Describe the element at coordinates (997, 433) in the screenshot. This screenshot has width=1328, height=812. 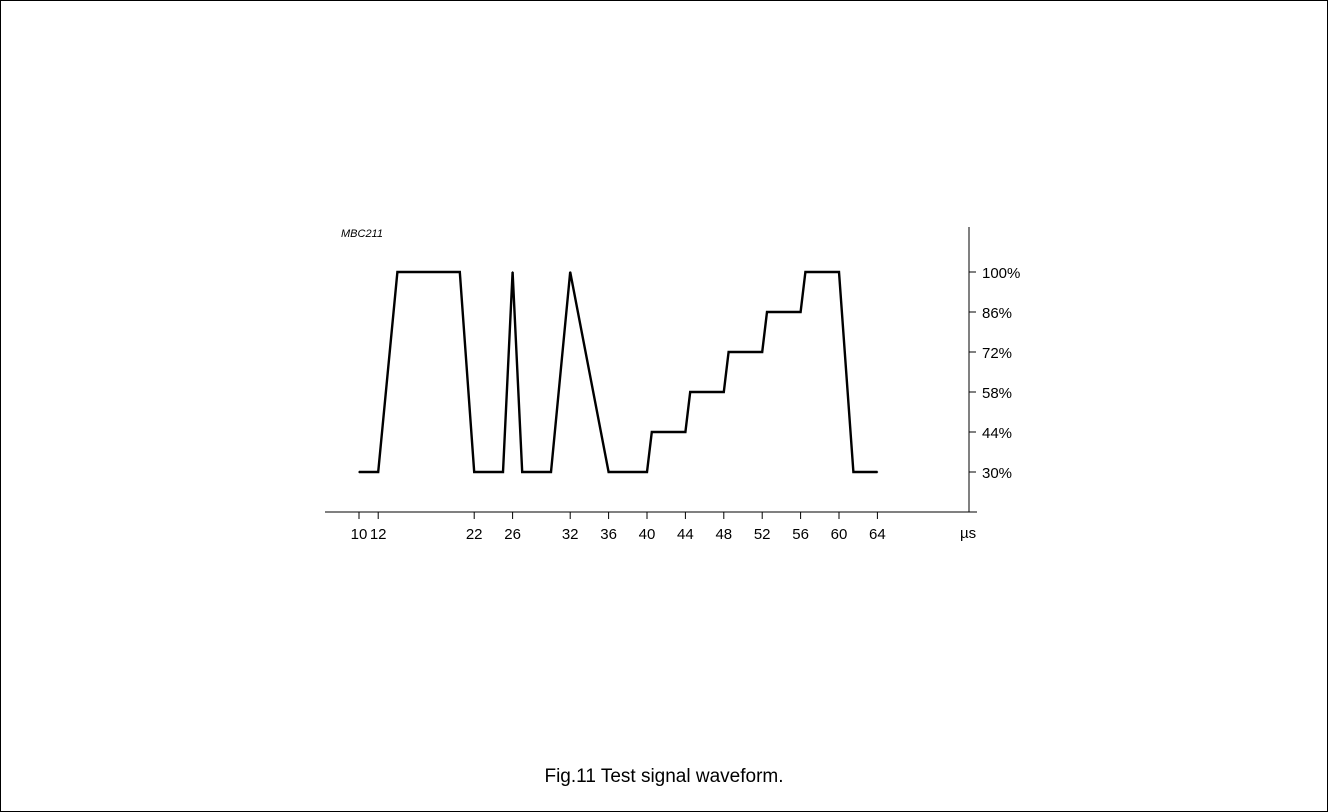
I see `y-tick-label: 44%` at that location.